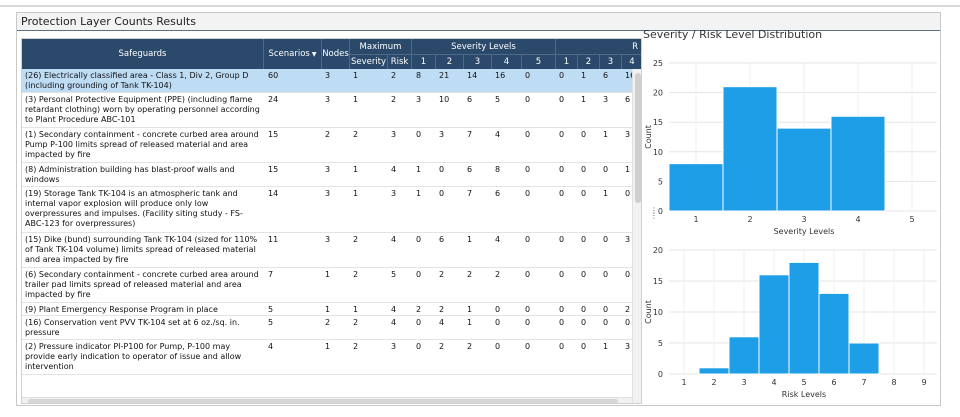 The width and height of the screenshot is (960, 417). I want to click on y-tick-label: 20, so click(658, 93).